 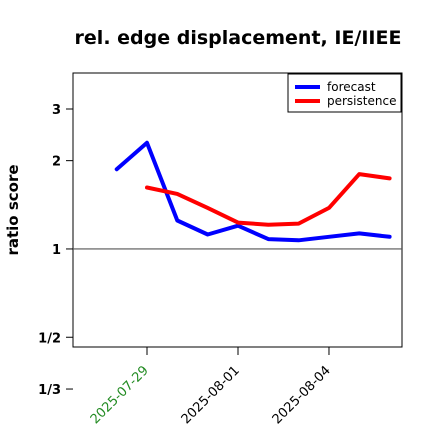 I want to click on chart-title: rel. edge displacement, IE/IIEE, so click(x=238, y=38).